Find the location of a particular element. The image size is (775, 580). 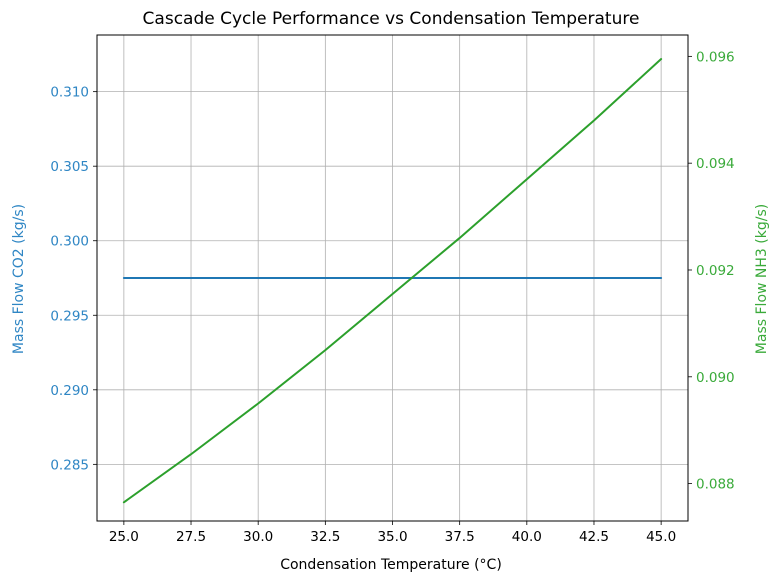

y-right-tick-label: 0.088 is located at coordinates (715, 485).